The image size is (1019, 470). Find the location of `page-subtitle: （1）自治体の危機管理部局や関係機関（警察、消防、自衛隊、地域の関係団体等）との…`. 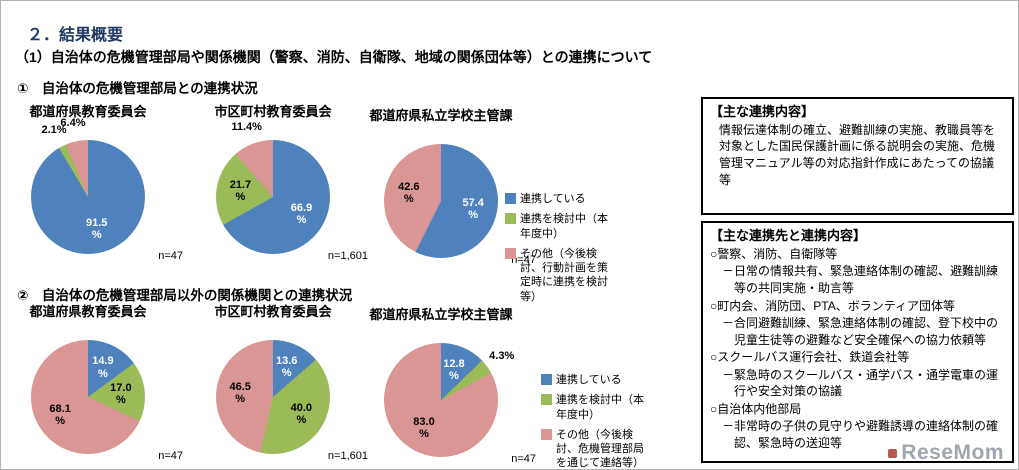

page-subtitle: （1）自治体の危機管理部局や関係機関（警察、消防、自衛隊、地域の関係団体等）との… is located at coordinates (334, 57).